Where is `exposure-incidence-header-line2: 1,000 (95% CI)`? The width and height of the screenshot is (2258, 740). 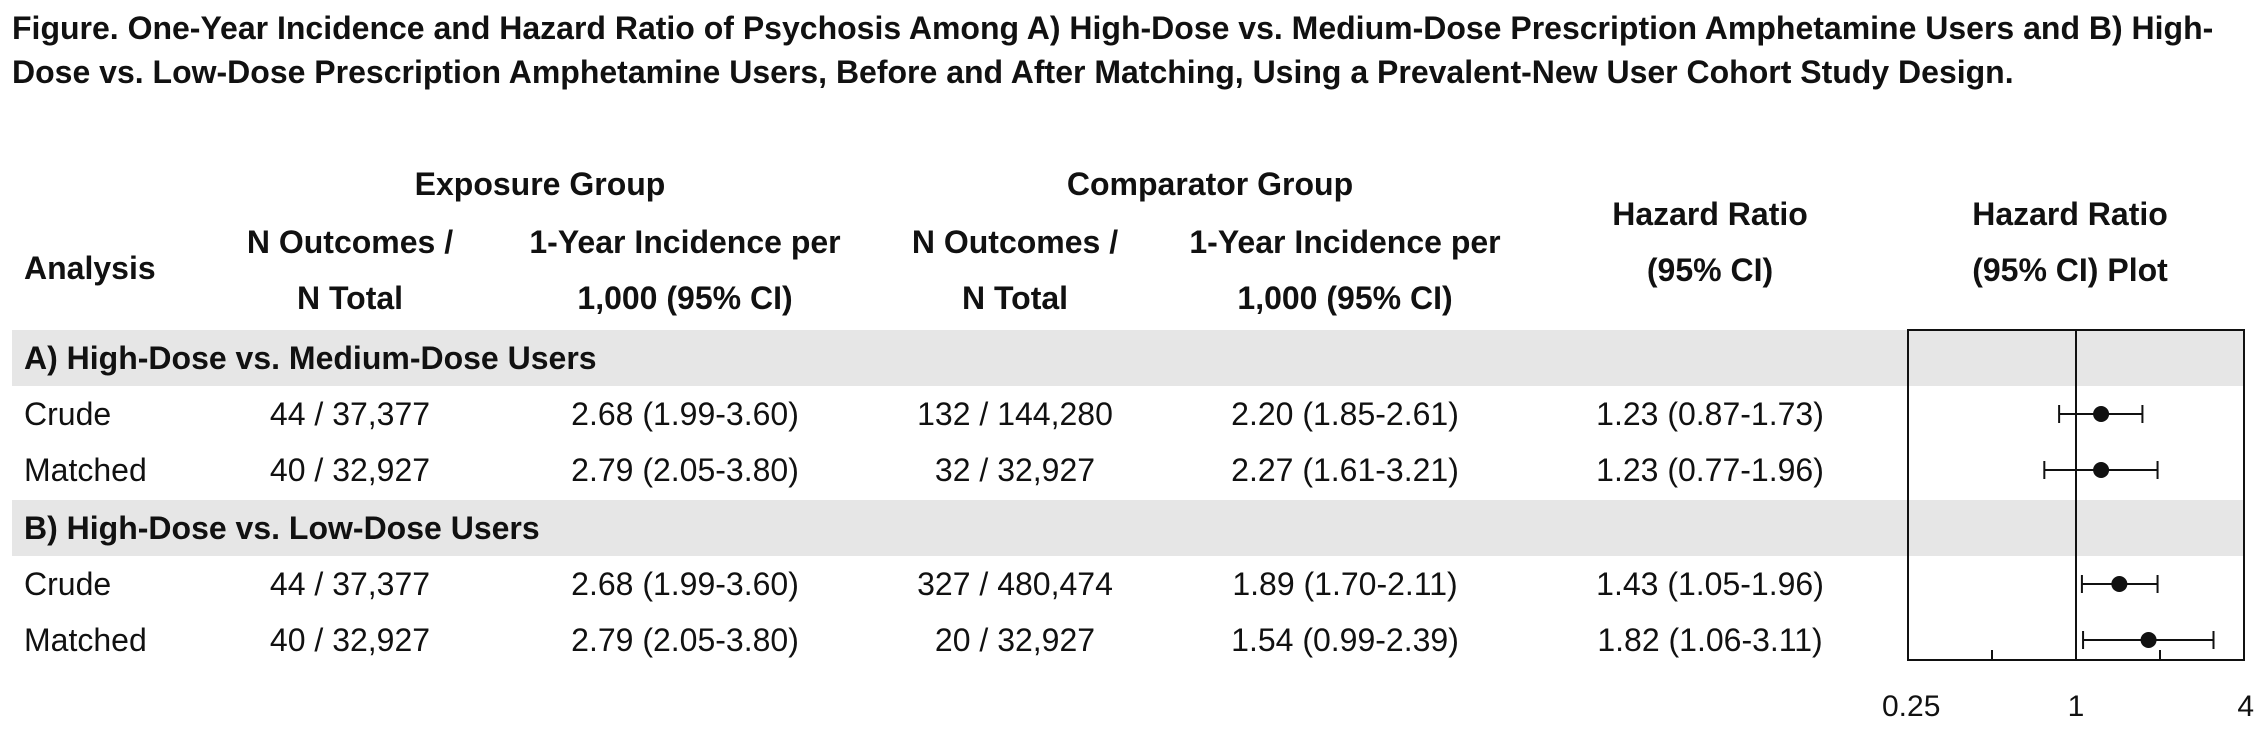
exposure-incidence-header-line2: 1,000 (95% CI) is located at coordinates (685, 298).